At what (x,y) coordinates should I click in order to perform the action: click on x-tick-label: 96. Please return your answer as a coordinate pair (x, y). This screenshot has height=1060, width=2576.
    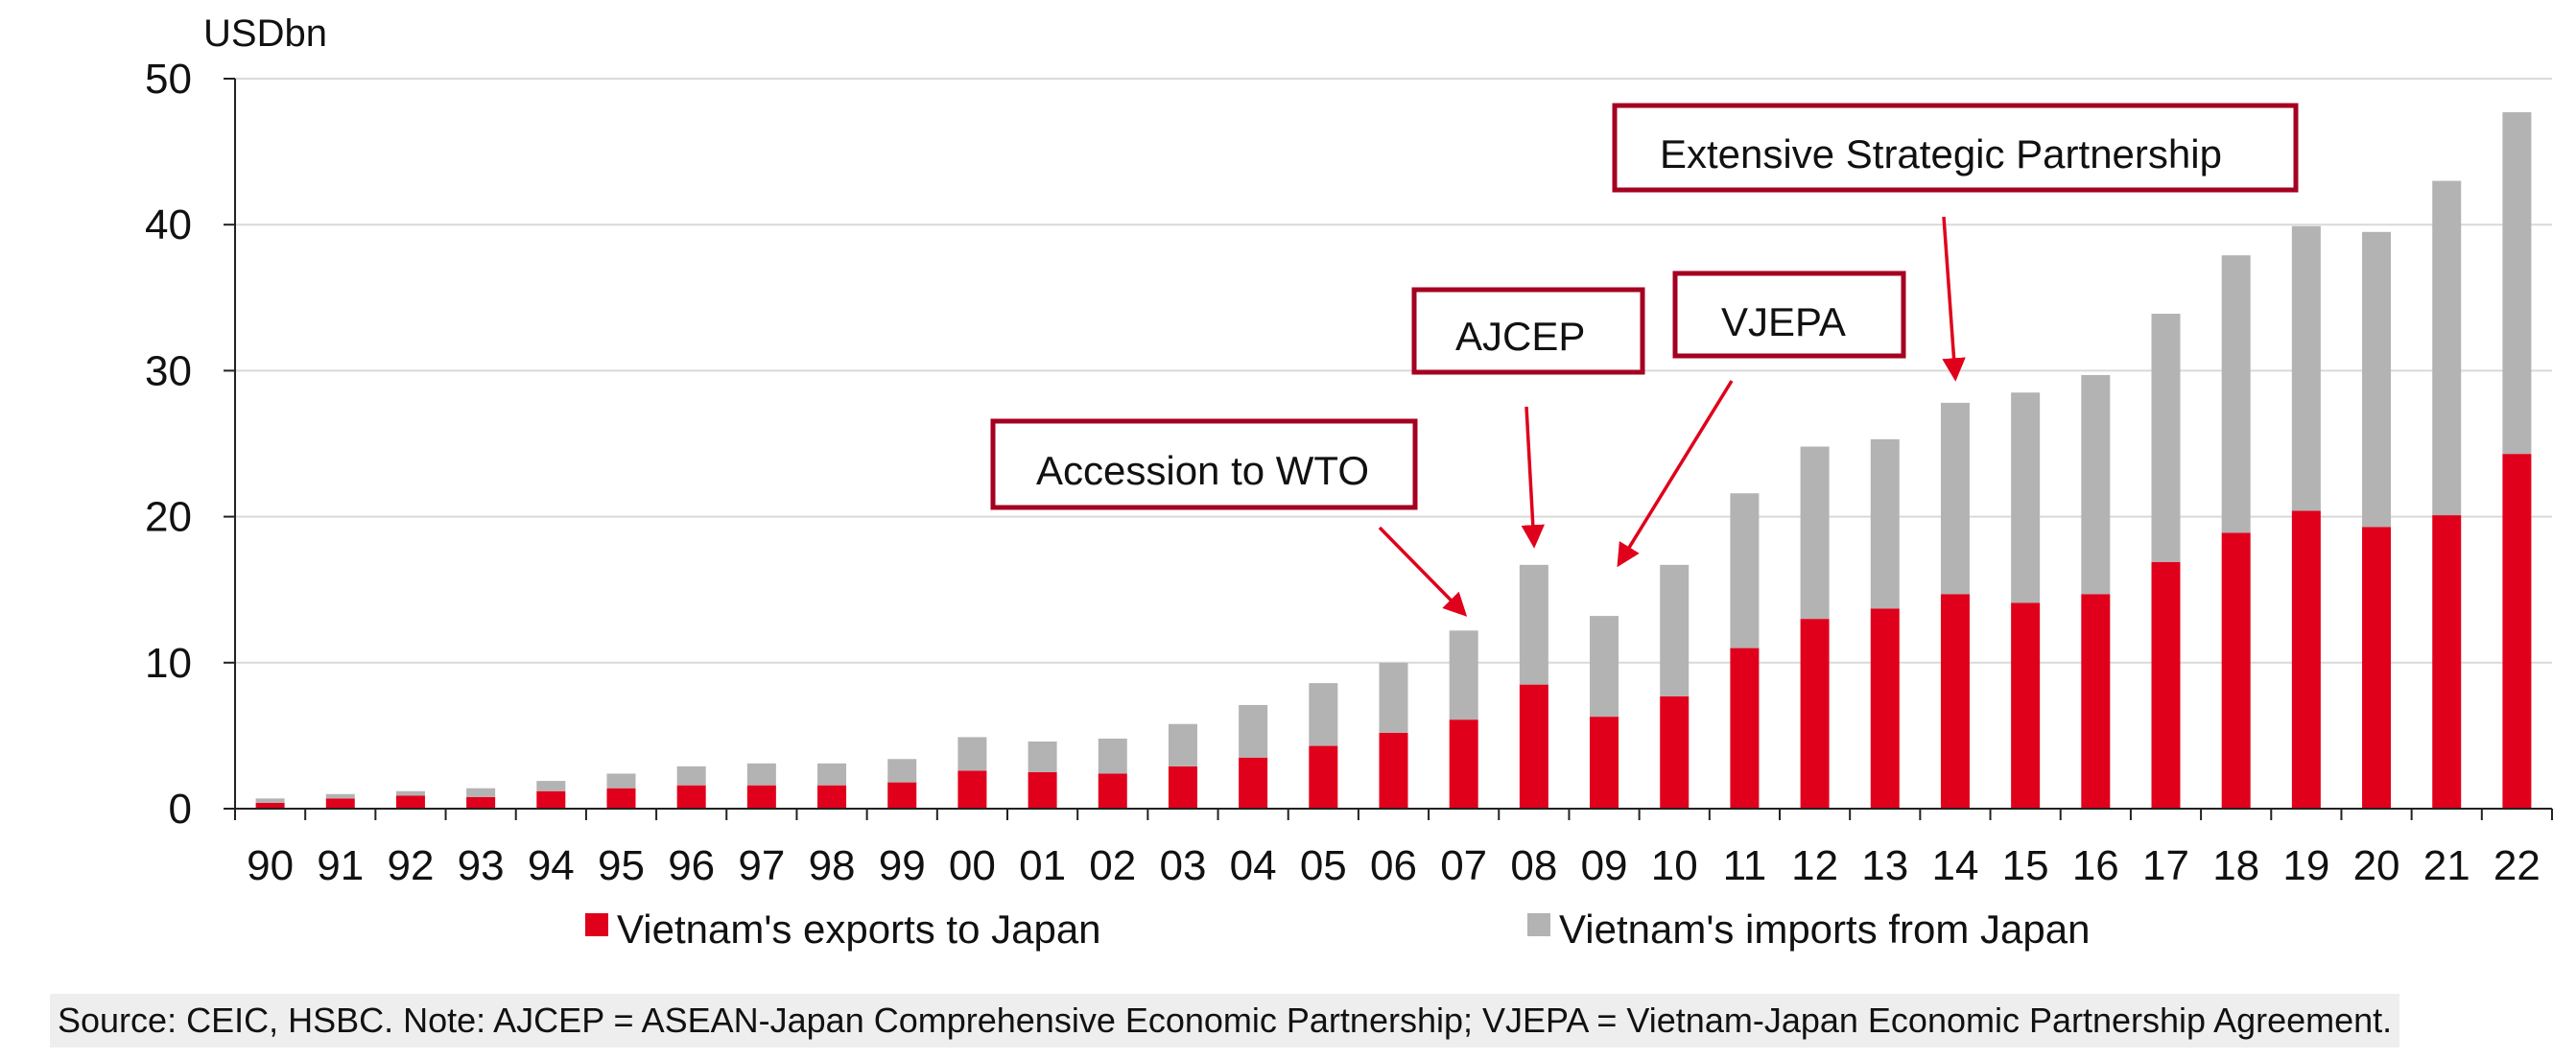
    Looking at the image, I should click on (692, 866).